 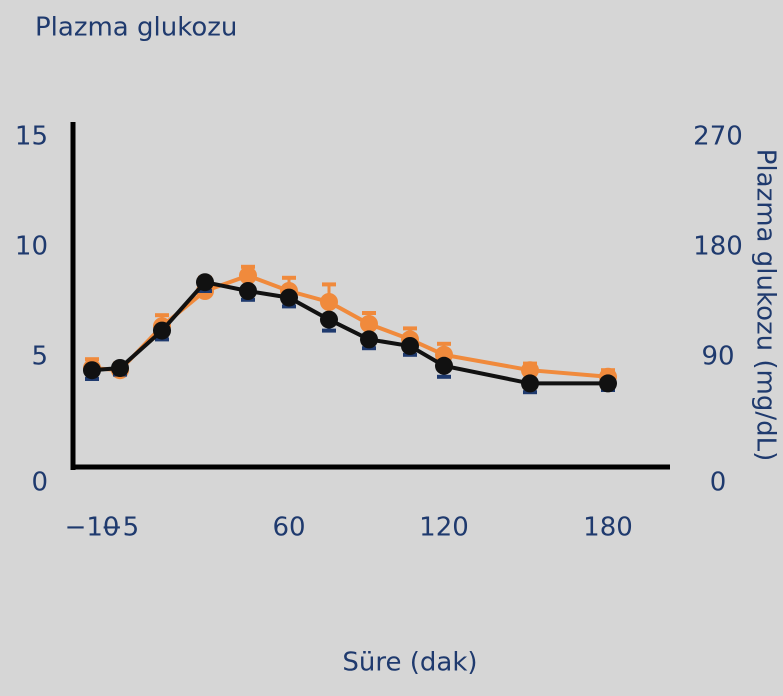 What do you see at coordinates (92, 528) in the screenshot?
I see `x-tick-label: −10` at bounding box center [92, 528].